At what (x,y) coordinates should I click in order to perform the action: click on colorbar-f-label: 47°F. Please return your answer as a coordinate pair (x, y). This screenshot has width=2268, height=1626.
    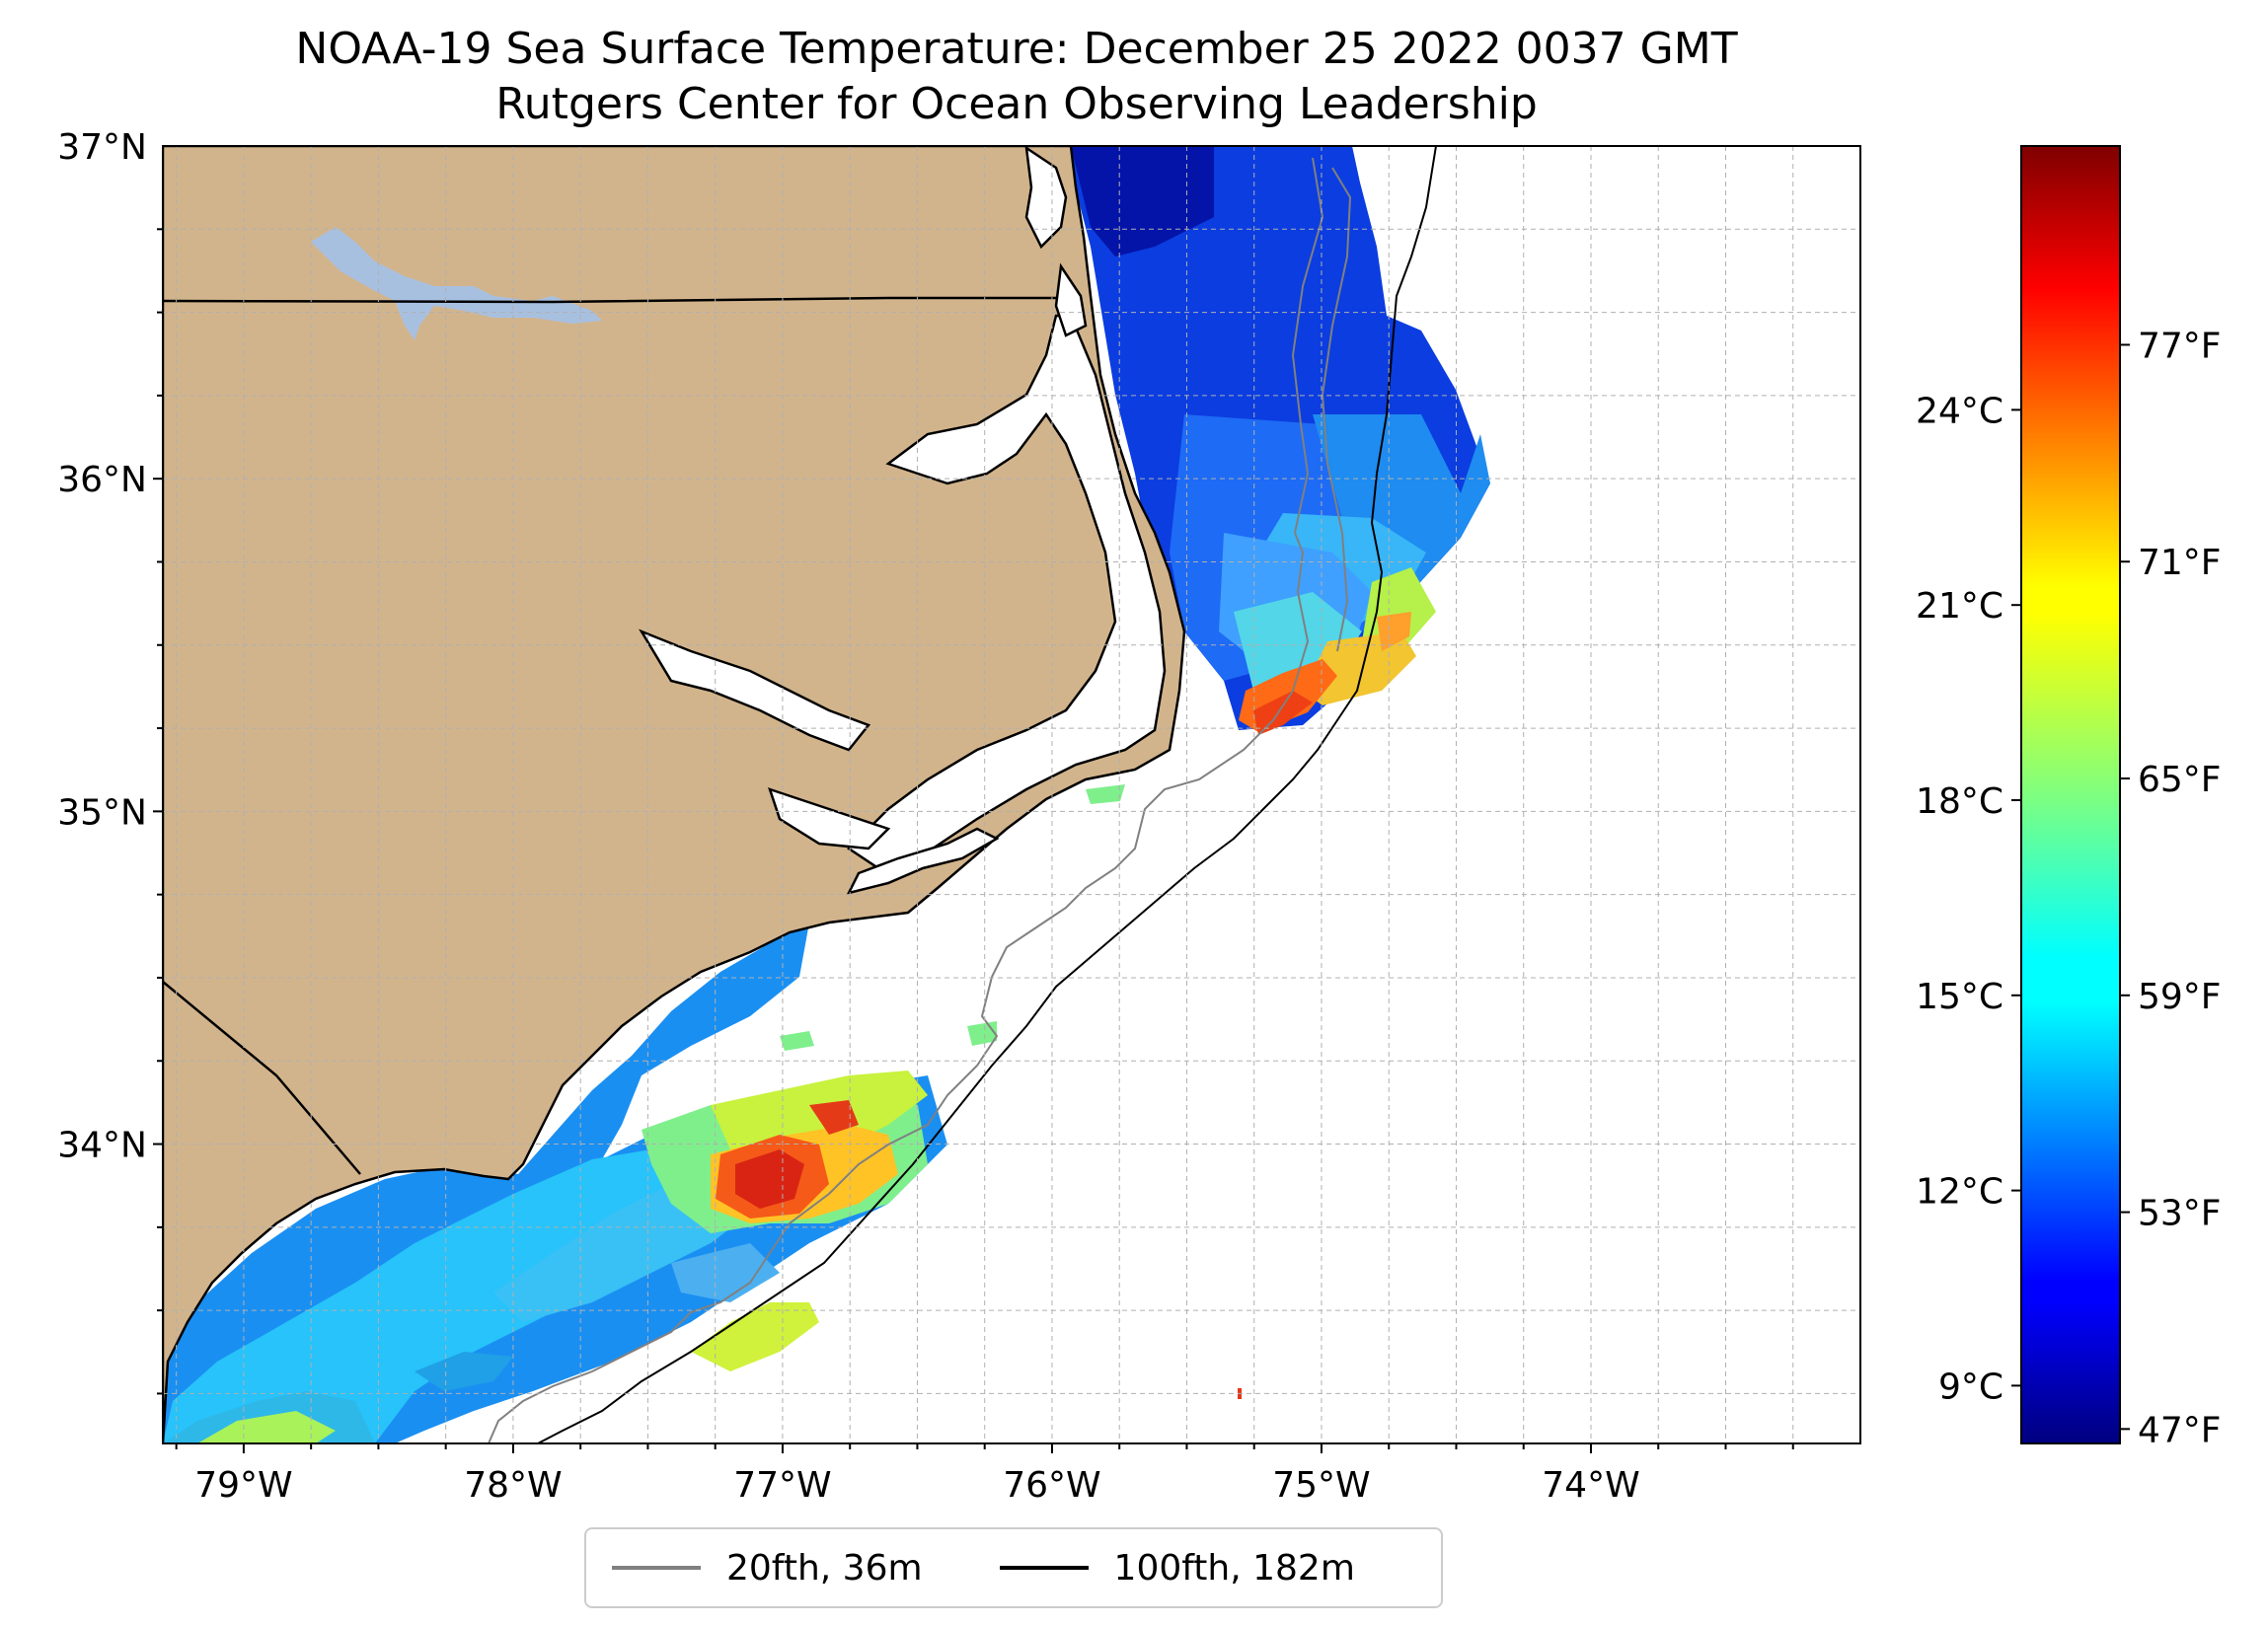
    Looking at the image, I should click on (2180, 1430).